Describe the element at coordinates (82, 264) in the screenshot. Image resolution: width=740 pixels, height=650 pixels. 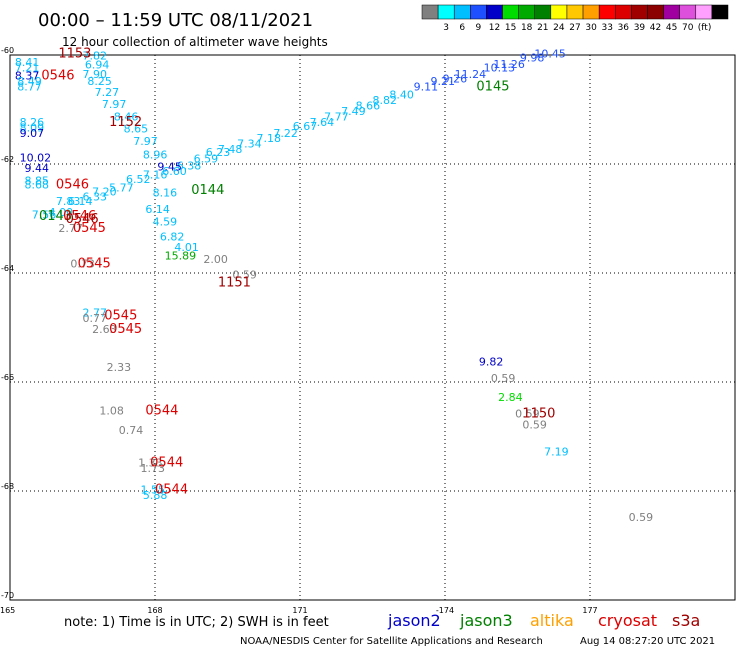
I see `wave-height-point: 0.73` at that location.